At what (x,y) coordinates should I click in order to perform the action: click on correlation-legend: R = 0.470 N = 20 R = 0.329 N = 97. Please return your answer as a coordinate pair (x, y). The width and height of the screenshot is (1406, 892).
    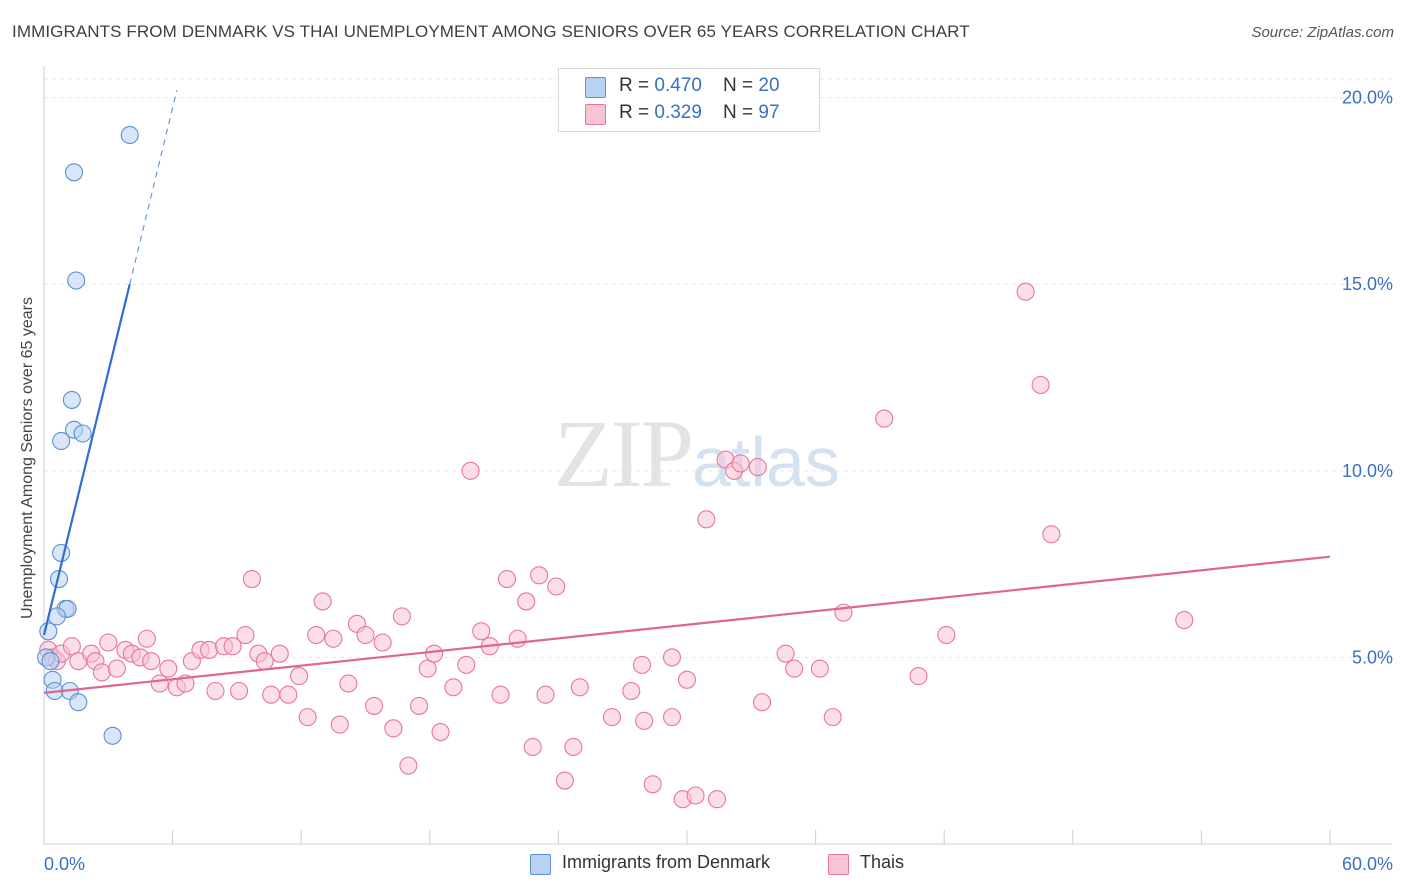
    Looking at the image, I should click on (689, 100).